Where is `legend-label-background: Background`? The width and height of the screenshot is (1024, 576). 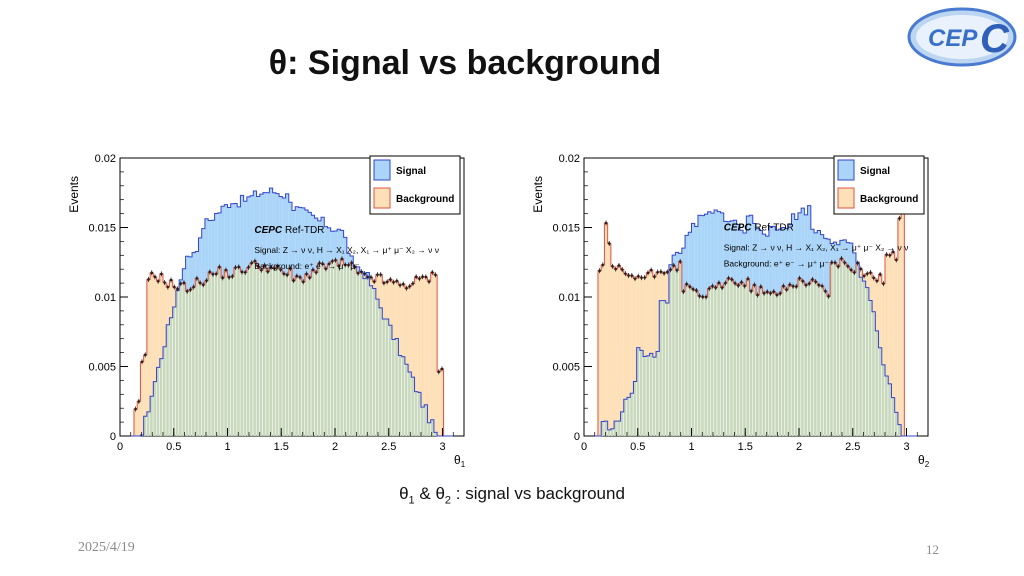
legend-label-background: Background is located at coordinates (425, 199).